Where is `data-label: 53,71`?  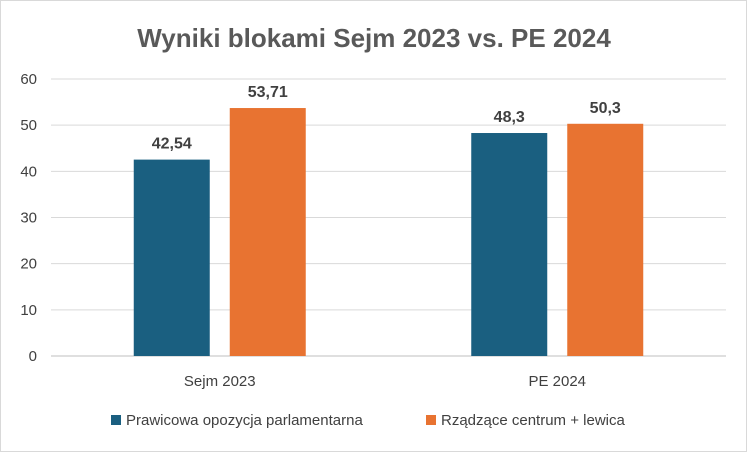 data-label: 53,71 is located at coordinates (268, 92).